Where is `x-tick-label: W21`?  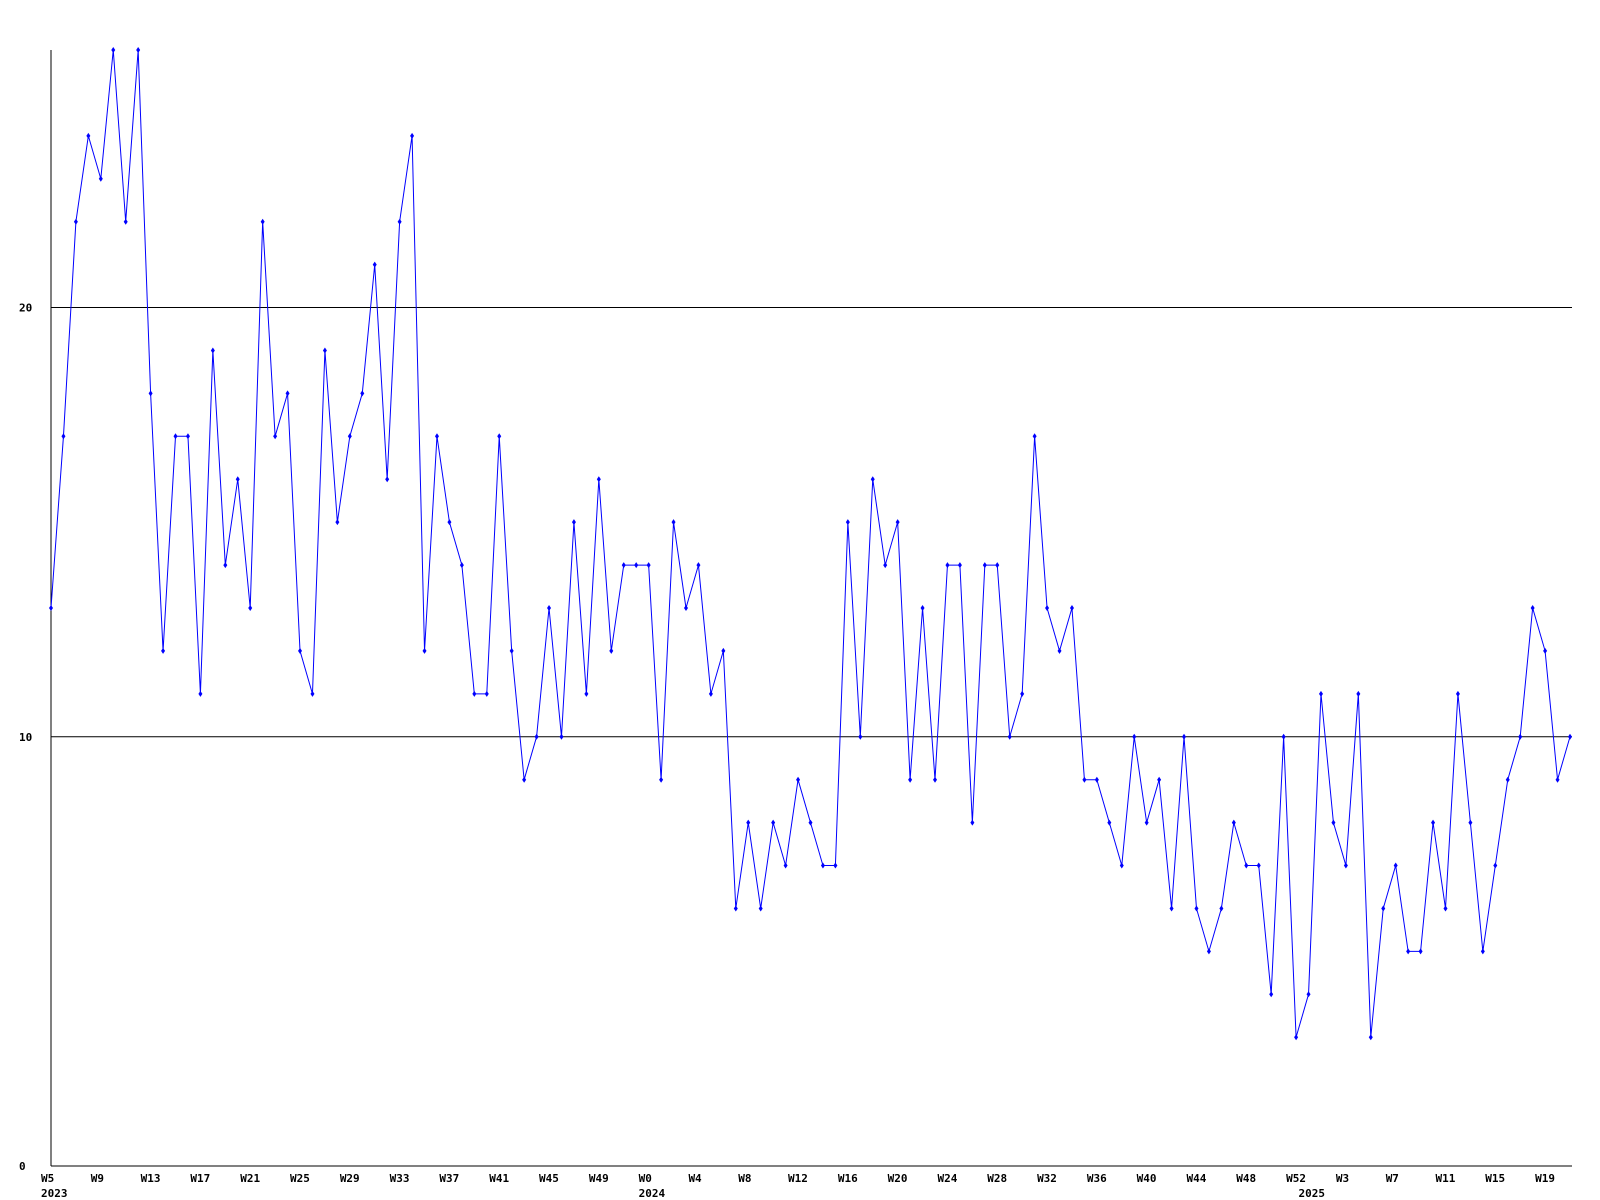
x-tick-label: W21 is located at coordinates (250, 1178).